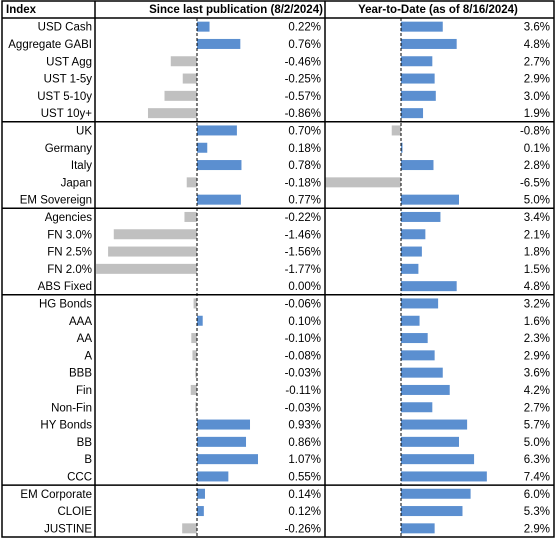 The width and height of the screenshot is (556, 543). I want to click on ytd-value: 2.1%, so click(537, 235).